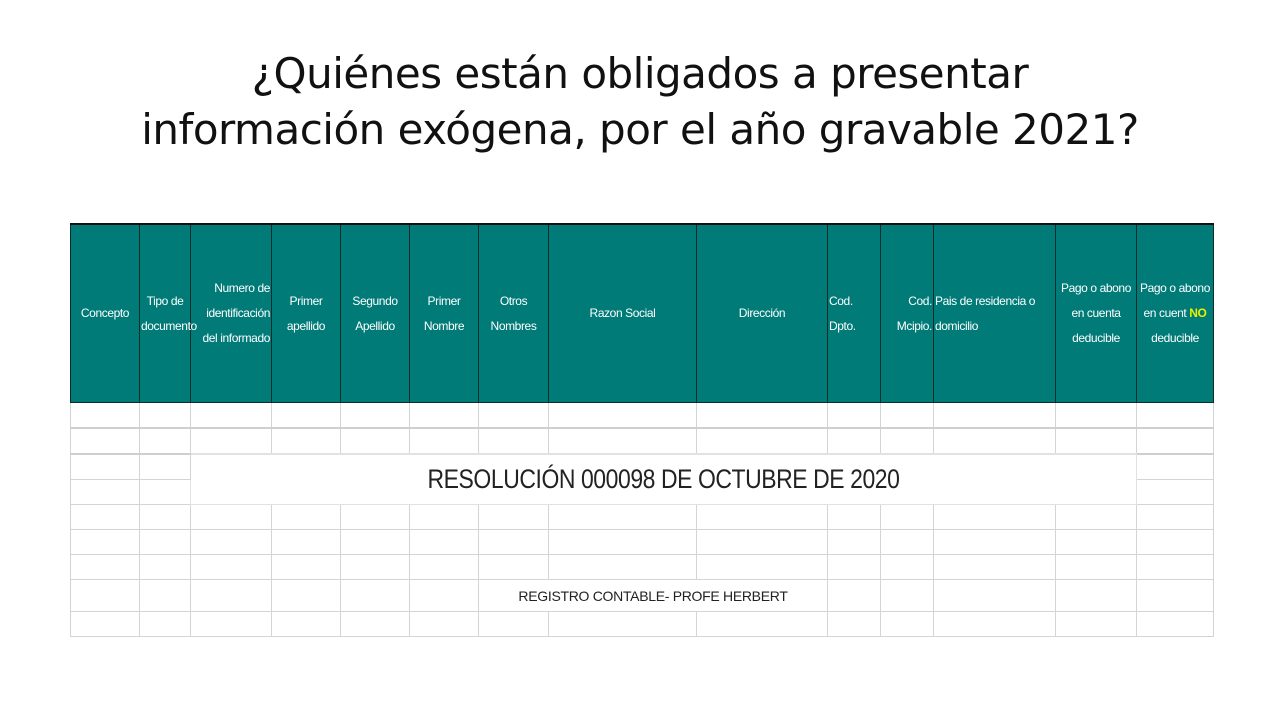  What do you see at coordinates (231, 313) in the screenshot?
I see `header-numero-identificacion: Numero de identificación del informado` at bounding box center [231, 313].